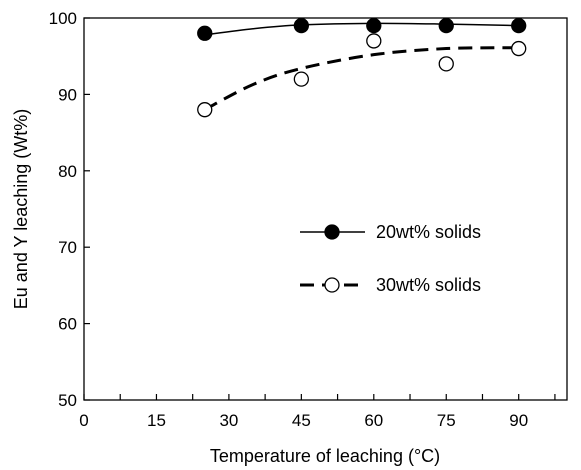 The width and height of the screenshot is (581, 470). Describe the element at coordinates (69, 209) in the screenshot. I see `y-axis-ticks: 50 60 70 80 90 100` at that location.